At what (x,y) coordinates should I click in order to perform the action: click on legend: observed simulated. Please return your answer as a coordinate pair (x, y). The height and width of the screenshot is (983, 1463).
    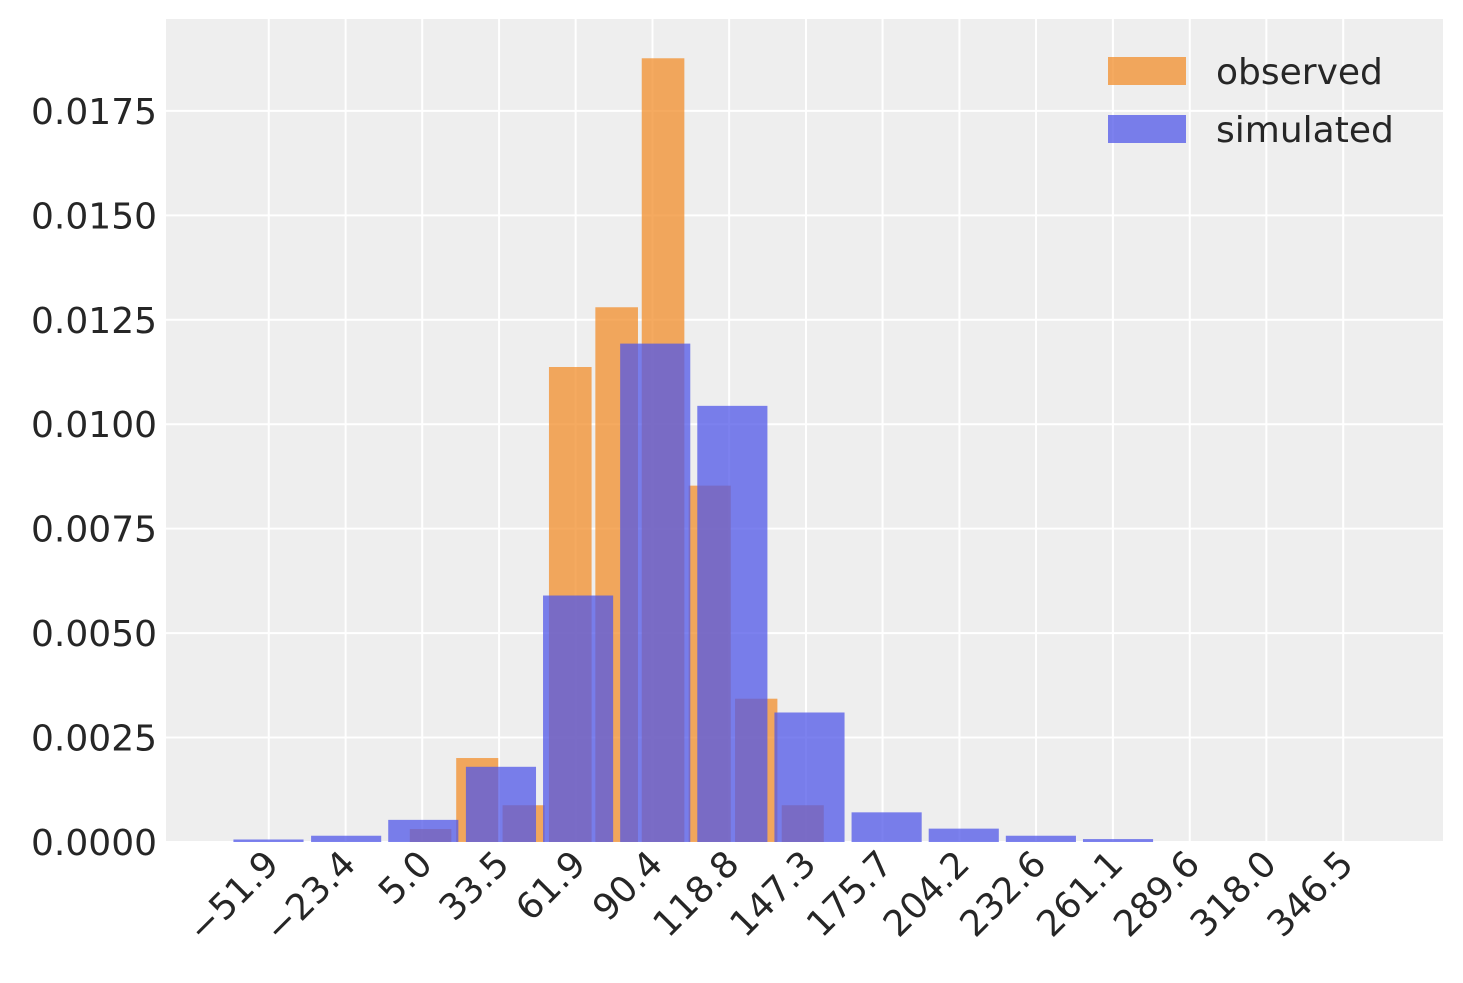
    Looking at the image, I should click on (1251, 101).